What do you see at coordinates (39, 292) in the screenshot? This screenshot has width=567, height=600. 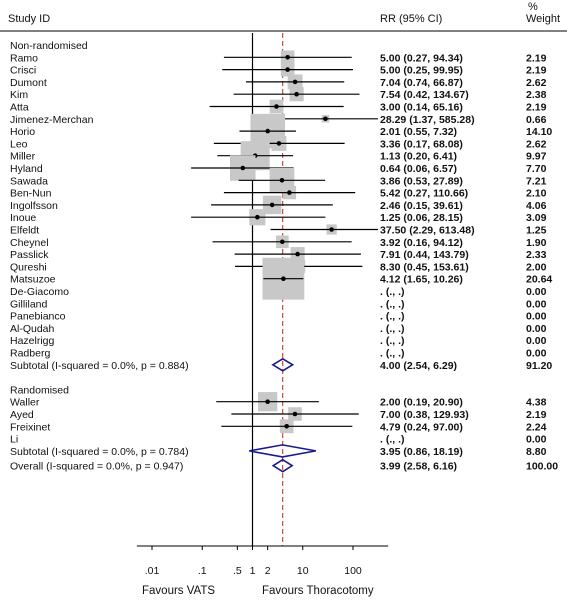 I see `study-label: De-Giacomo` at bounding box center [39, 292].